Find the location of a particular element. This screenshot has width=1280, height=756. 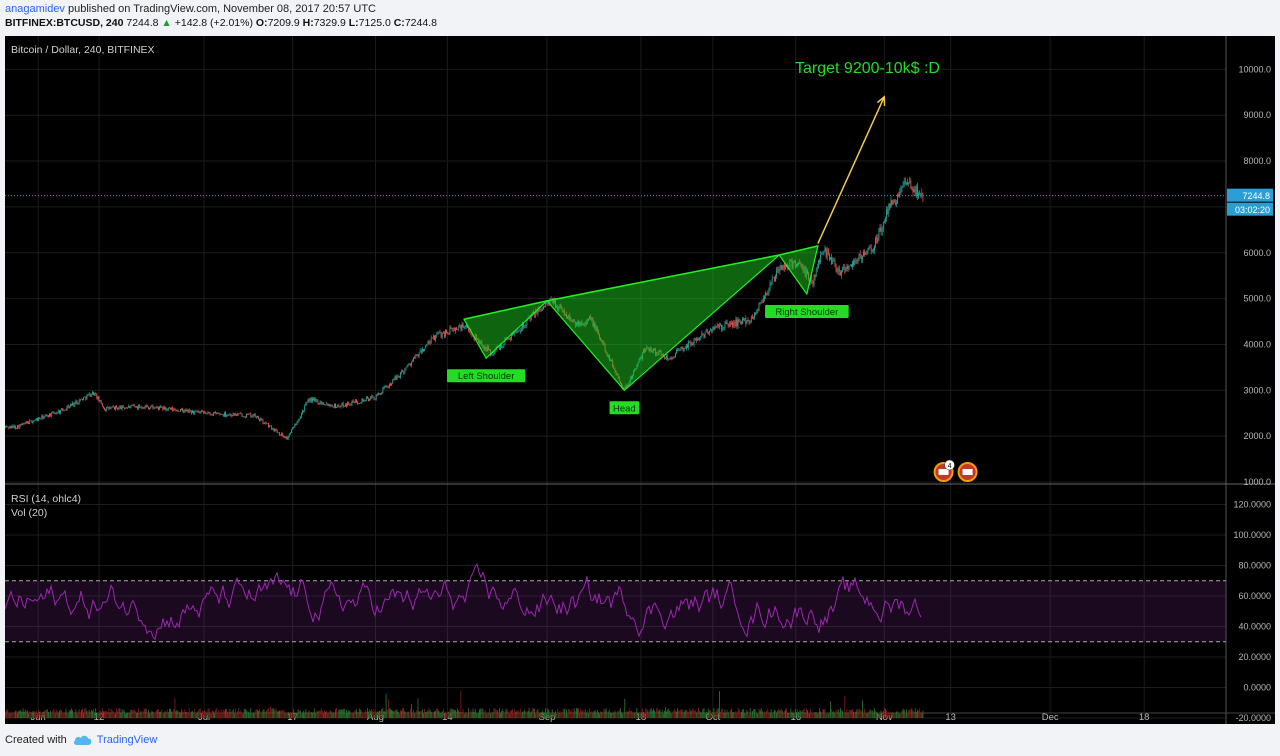

time-tick-label: Dec is located at coordinates (1050, 717).